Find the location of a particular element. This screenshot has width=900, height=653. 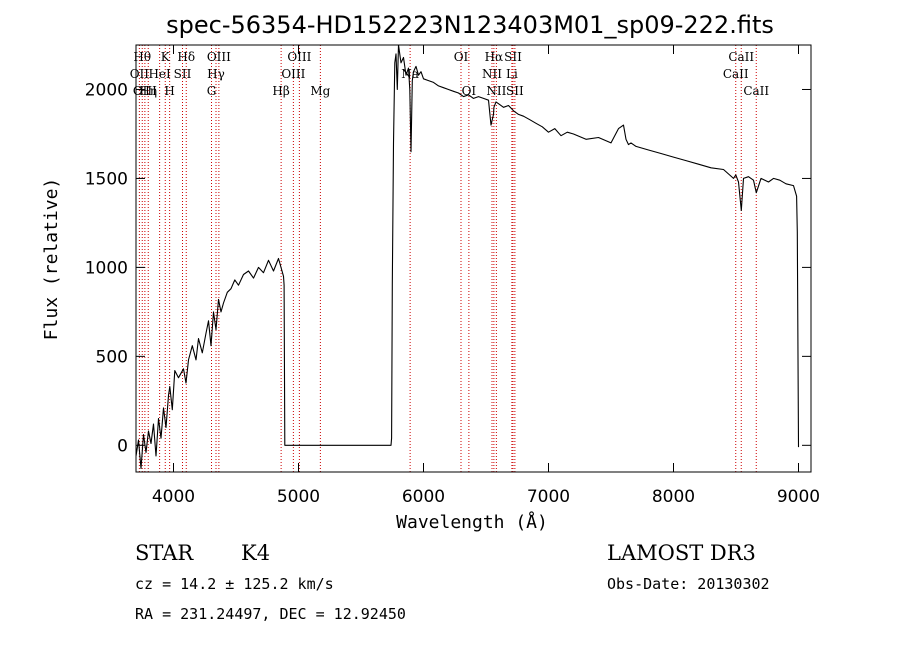

observation-date: Obs-Date: 20130302 is located at coordinates (688, 584).